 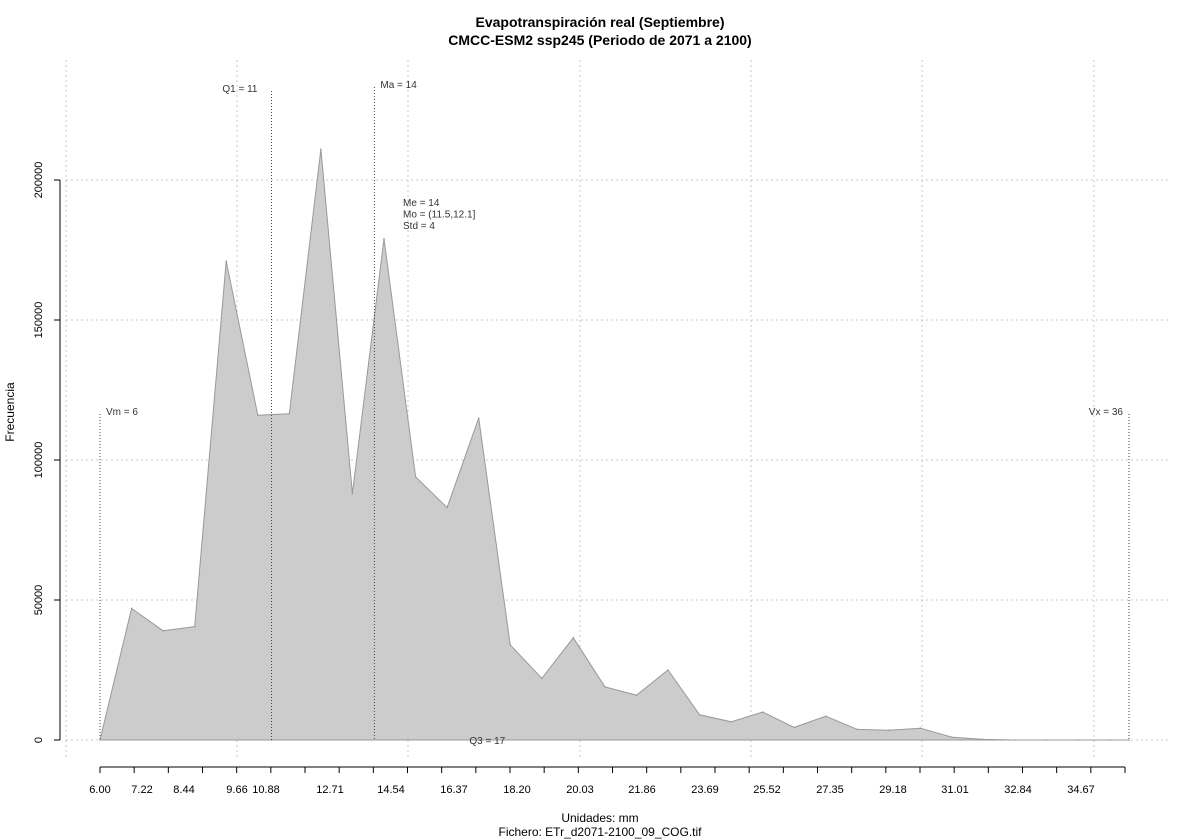 I want to click on stats-text-line: Std = 4, so click(x=419, y=226).